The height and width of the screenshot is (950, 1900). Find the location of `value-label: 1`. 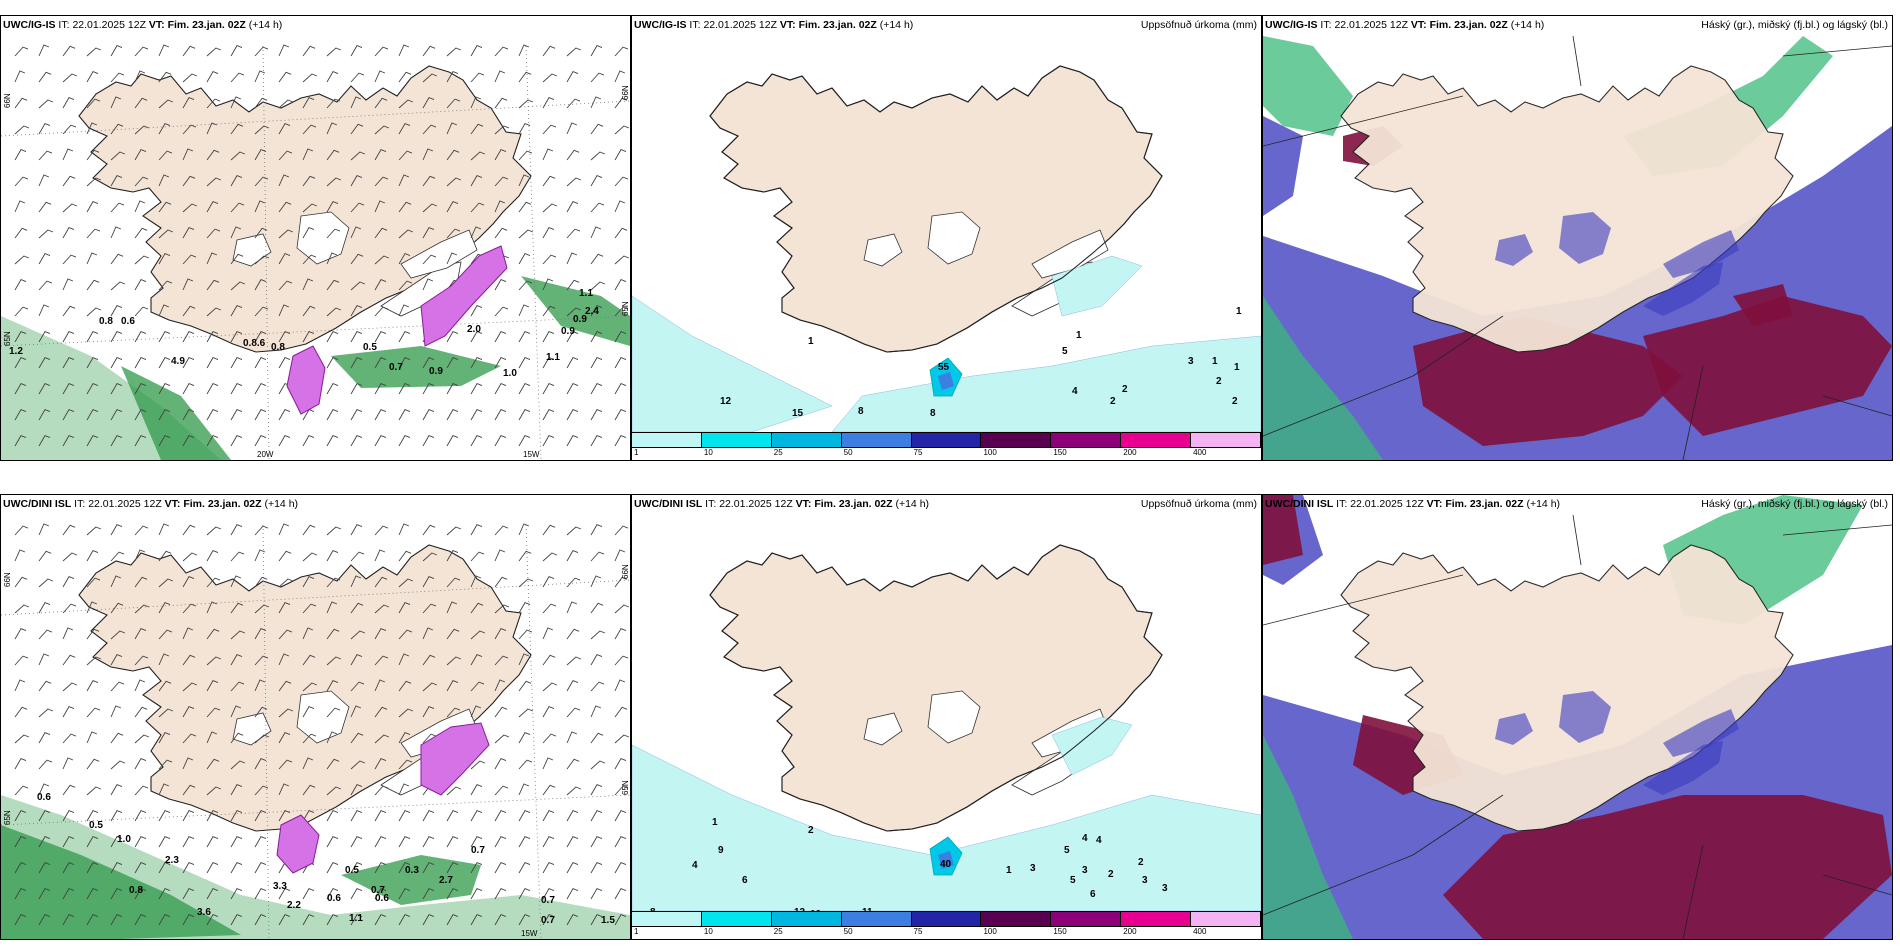

value-label: 1 is located at coordinates (1239, 311).